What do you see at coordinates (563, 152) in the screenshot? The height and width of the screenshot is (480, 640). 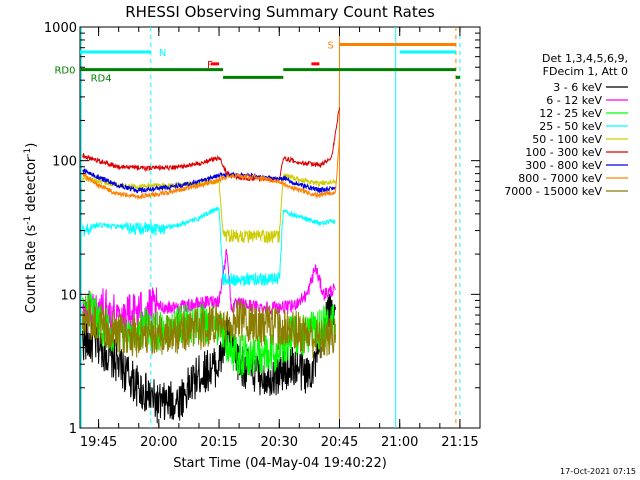 I see `legend-label-5: 100 - 300 keV` at bounding box center [563, 152].